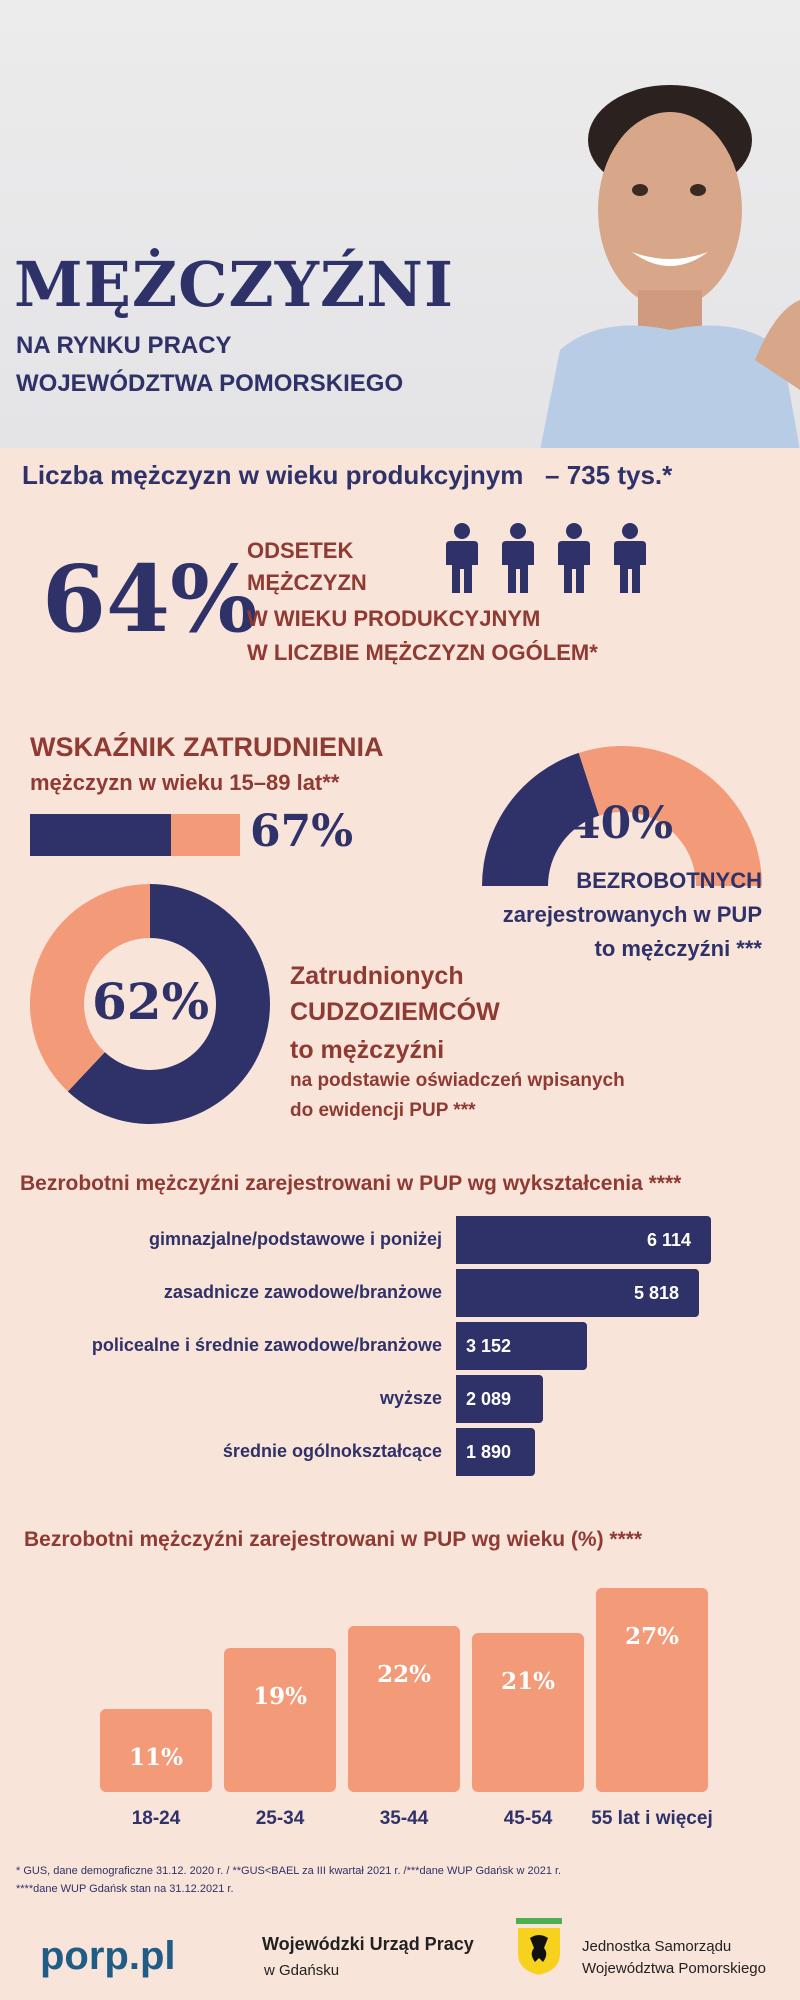 The image size is (800, 2000). I want to click on js-name-line2: Województwa Pomorskiego, so click(674, 1968).